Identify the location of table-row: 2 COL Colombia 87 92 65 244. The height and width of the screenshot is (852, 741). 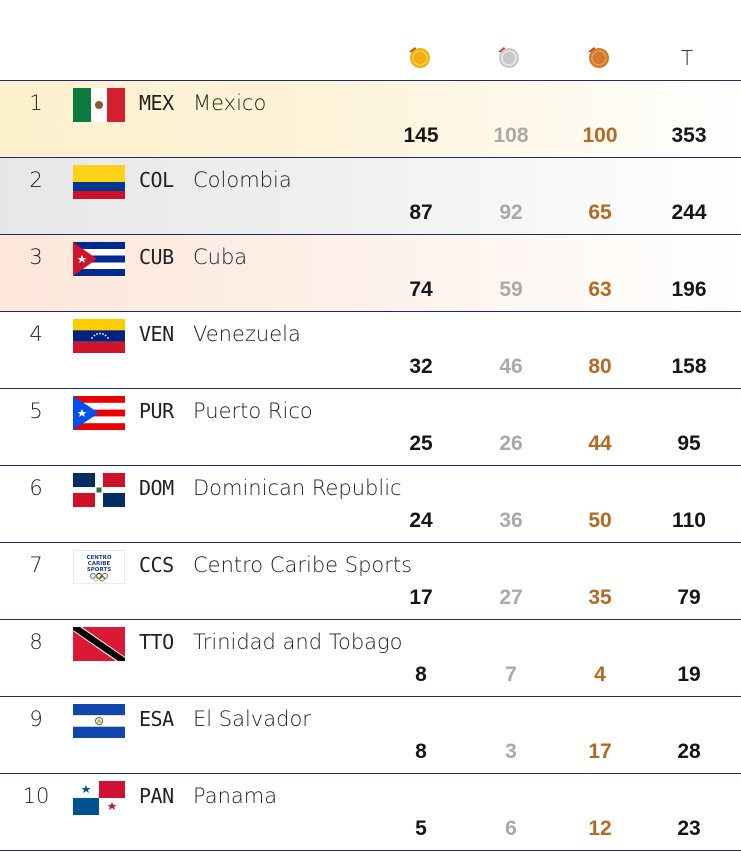
(370, 196).